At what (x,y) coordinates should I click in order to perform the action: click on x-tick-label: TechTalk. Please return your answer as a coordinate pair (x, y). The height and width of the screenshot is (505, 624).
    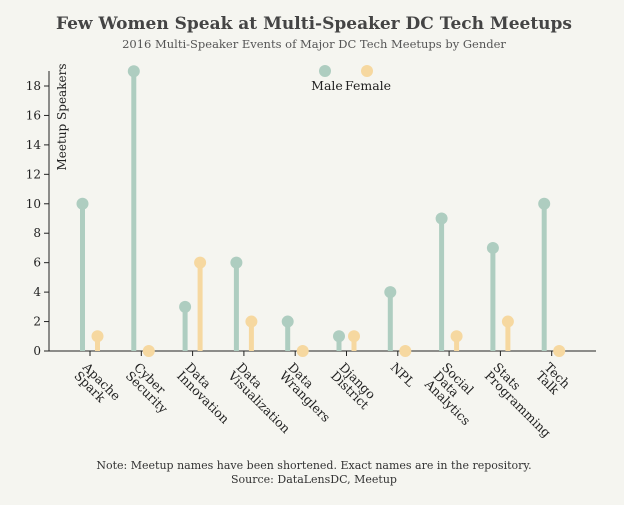
    Looking at the image, I should click on (553, 380).